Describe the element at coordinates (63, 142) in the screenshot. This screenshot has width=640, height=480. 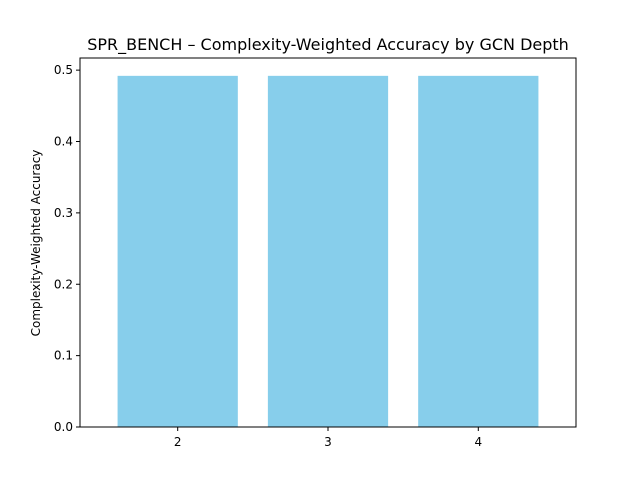
I see `y-tick-label: 0.4` at that location.